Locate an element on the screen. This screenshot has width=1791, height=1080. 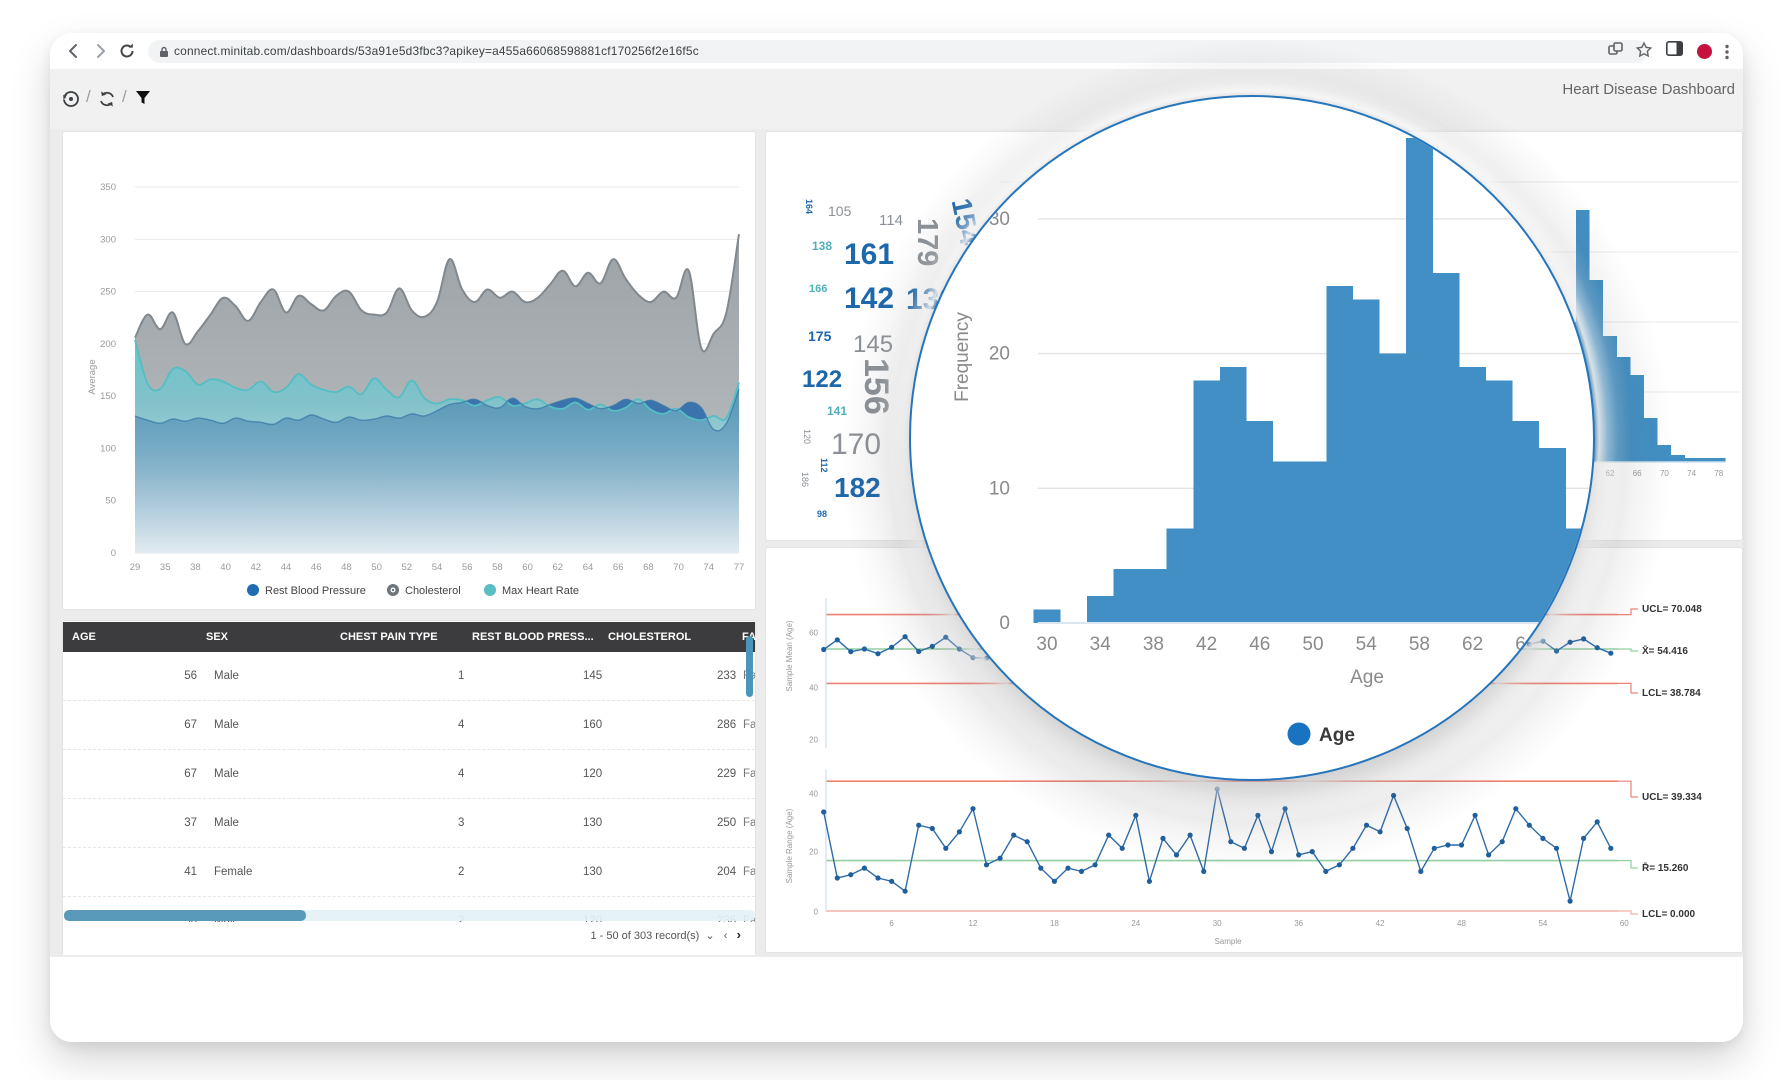
svg-text: Rest Blood Pressure is located at coordinates (315, 591).